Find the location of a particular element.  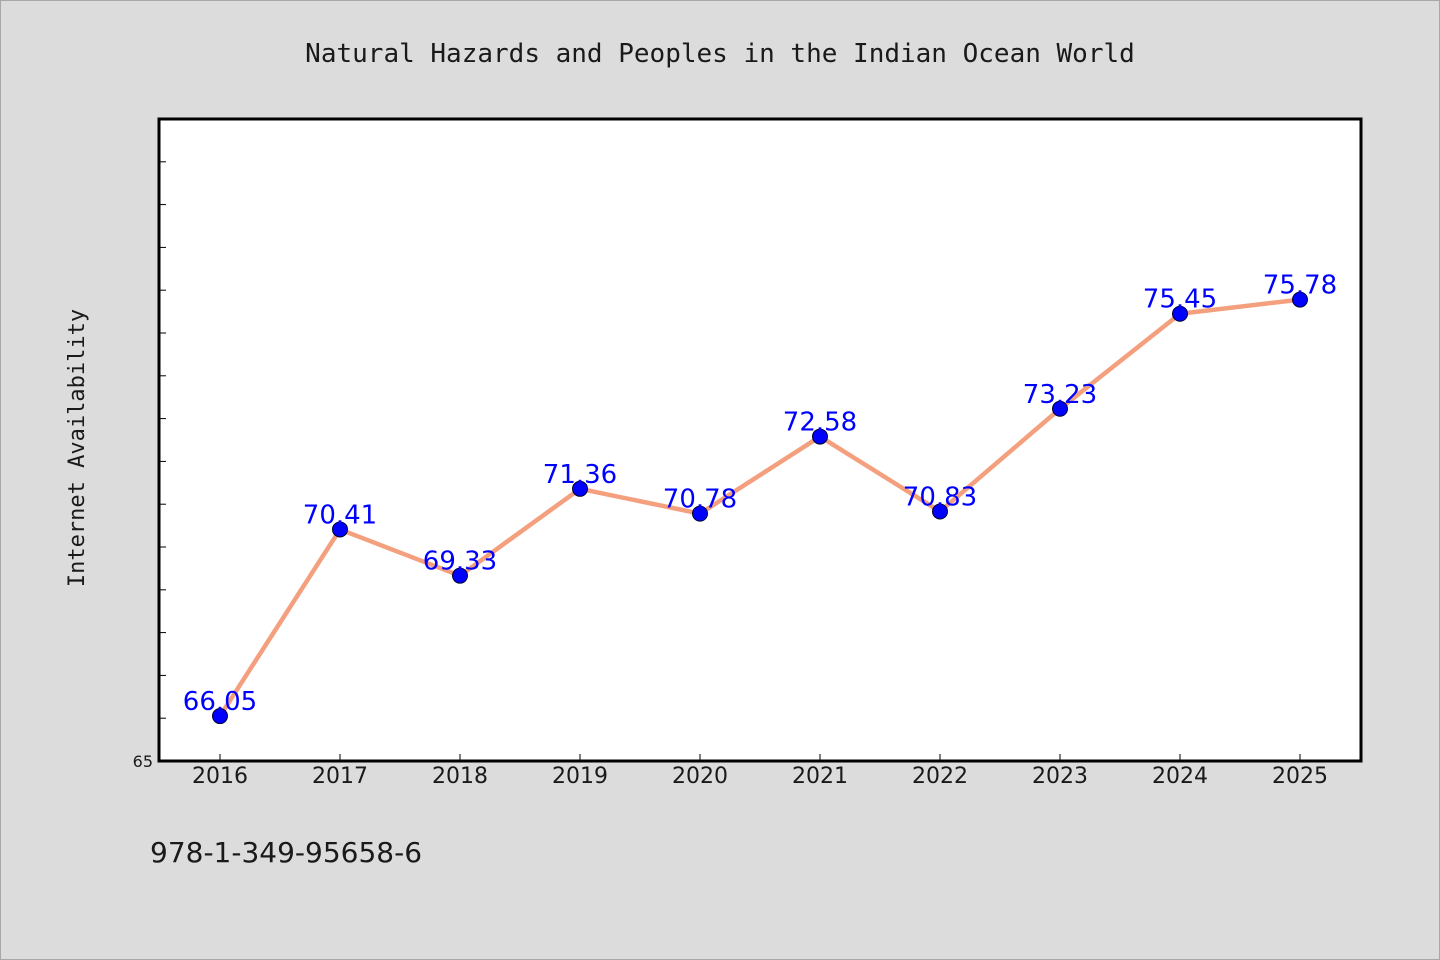

data-label: 70.78 is located at coordinates (700, 500).